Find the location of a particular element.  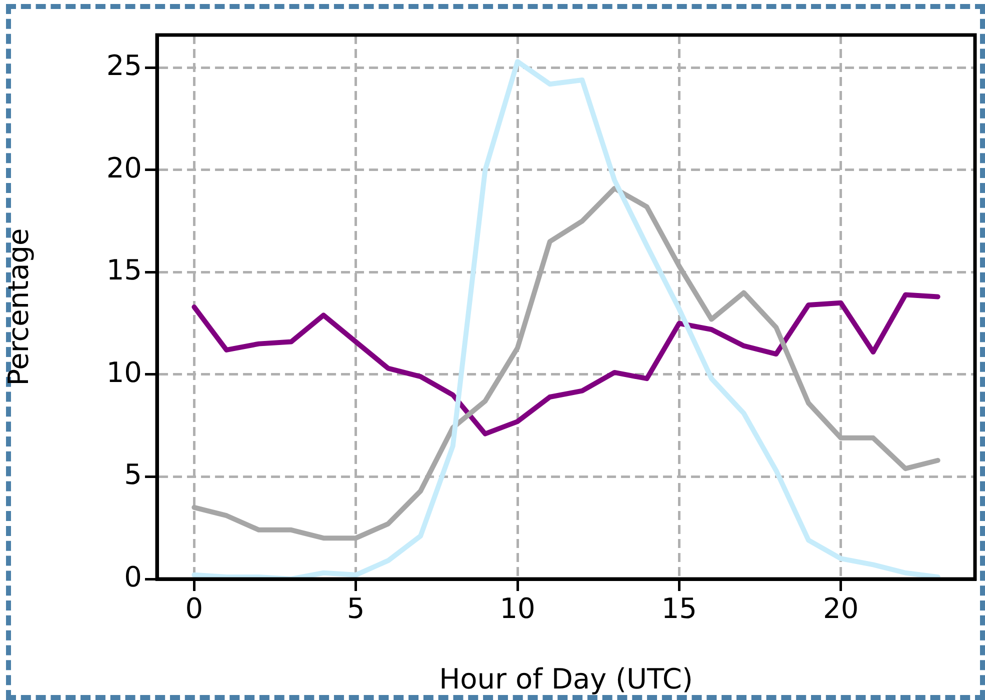

x-axis-title: Hour of Day (UTC) is located at coordinates (566, 679).